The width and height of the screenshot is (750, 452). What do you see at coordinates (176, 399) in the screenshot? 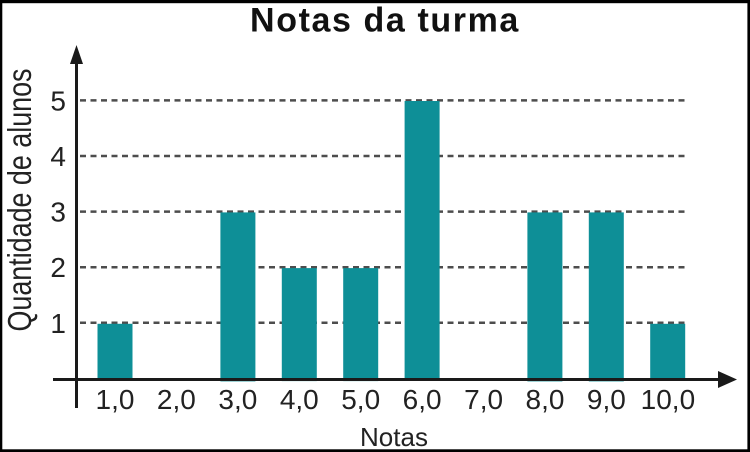
I see `svg-text: 2,0` at bounding box center [176, 399].